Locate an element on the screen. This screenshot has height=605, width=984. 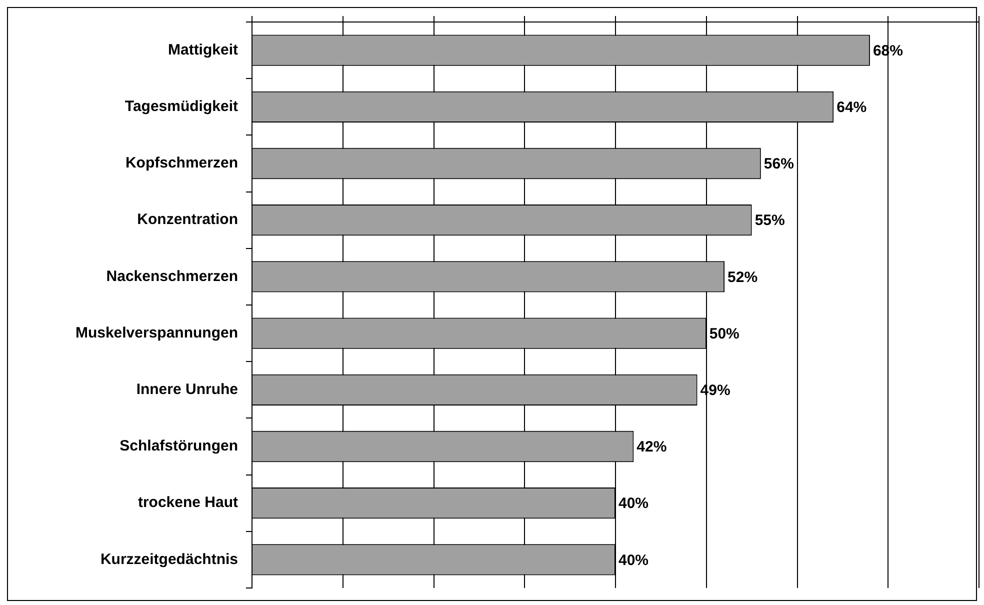
y-tick-label: Mattigkeit is located at coordinates (203, 49).